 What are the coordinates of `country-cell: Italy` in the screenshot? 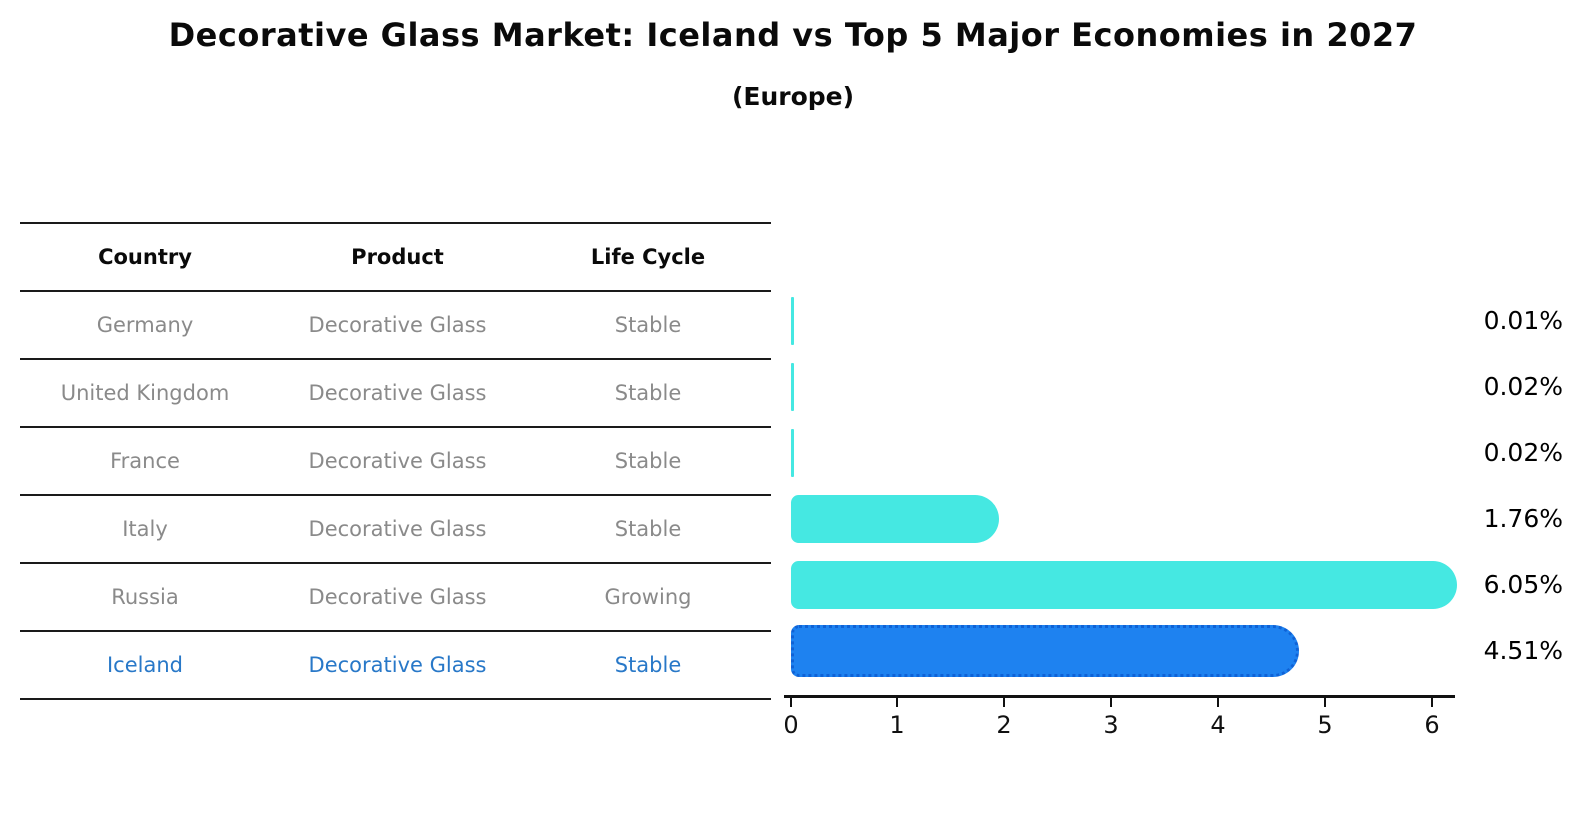 It's located at (145, 529).